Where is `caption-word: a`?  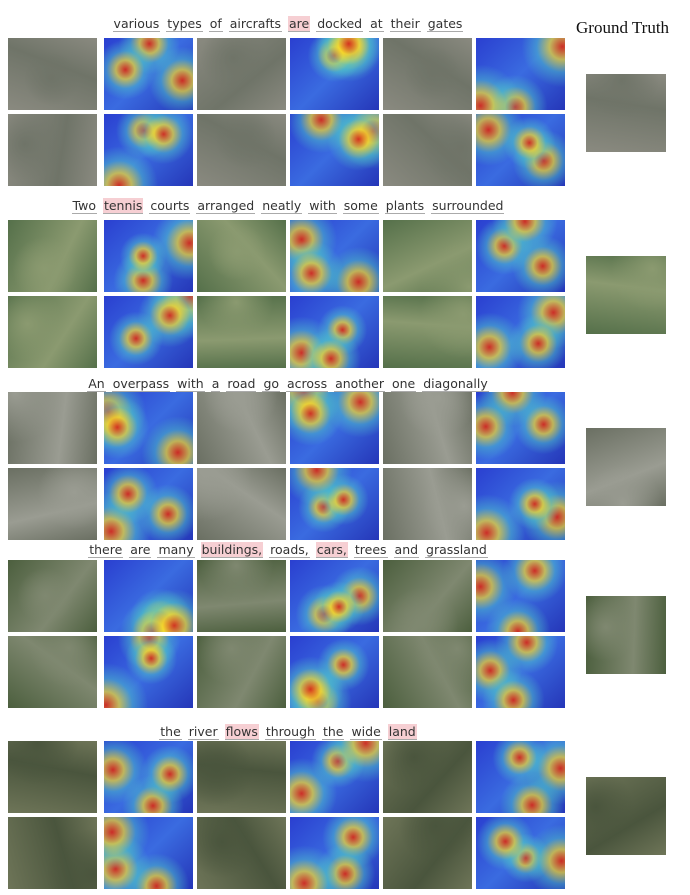 caption-word: a is located at coordinates (215, 384).